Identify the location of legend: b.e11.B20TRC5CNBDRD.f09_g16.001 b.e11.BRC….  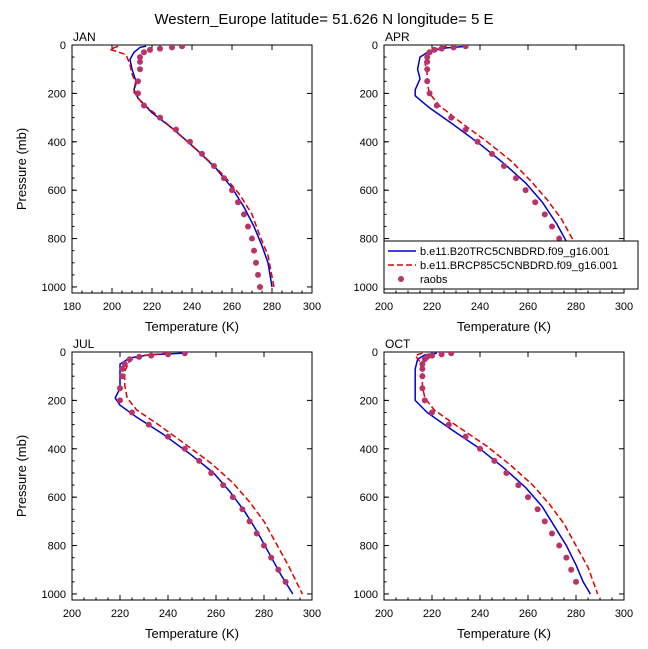
(511, 265).